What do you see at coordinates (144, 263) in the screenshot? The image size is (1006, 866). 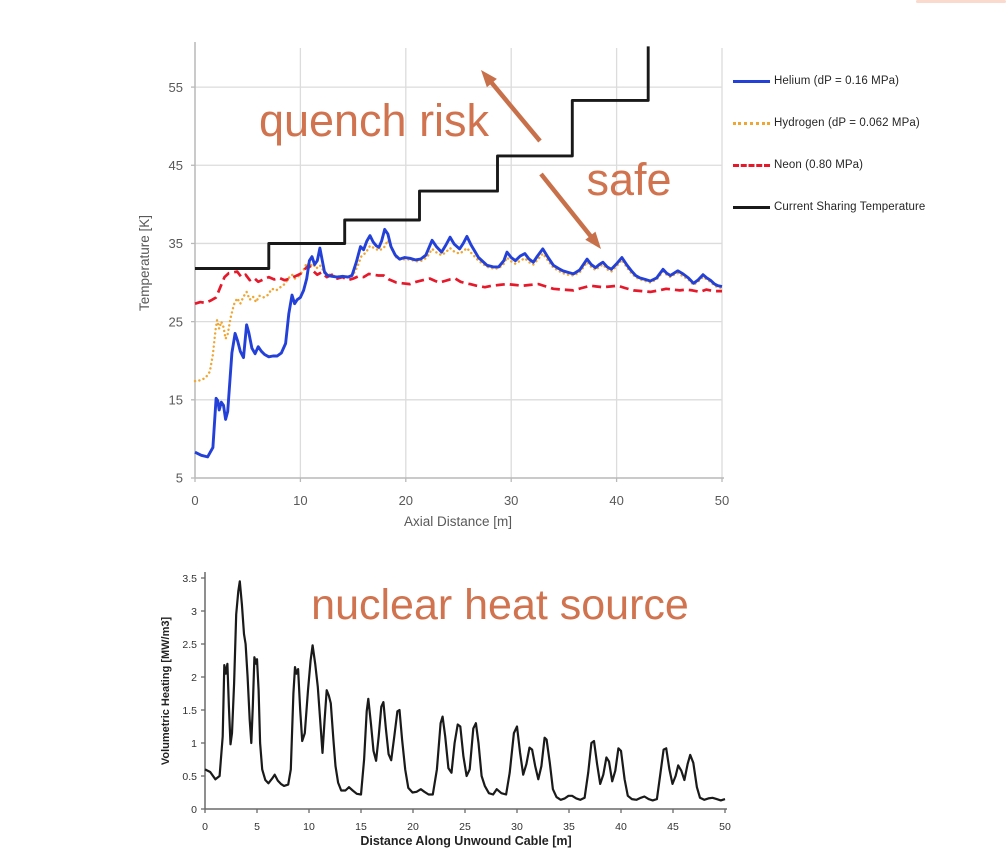 I see `temperature-profile-ylabel: Temperature [K]` at bounding box center [144, 263].